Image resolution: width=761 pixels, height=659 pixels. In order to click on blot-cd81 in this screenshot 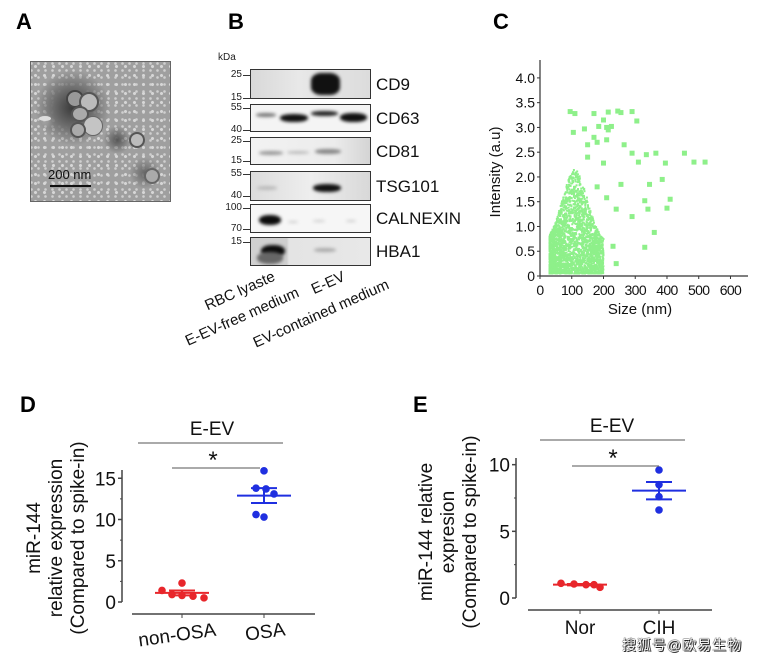, I will do `click(310, 151)`.